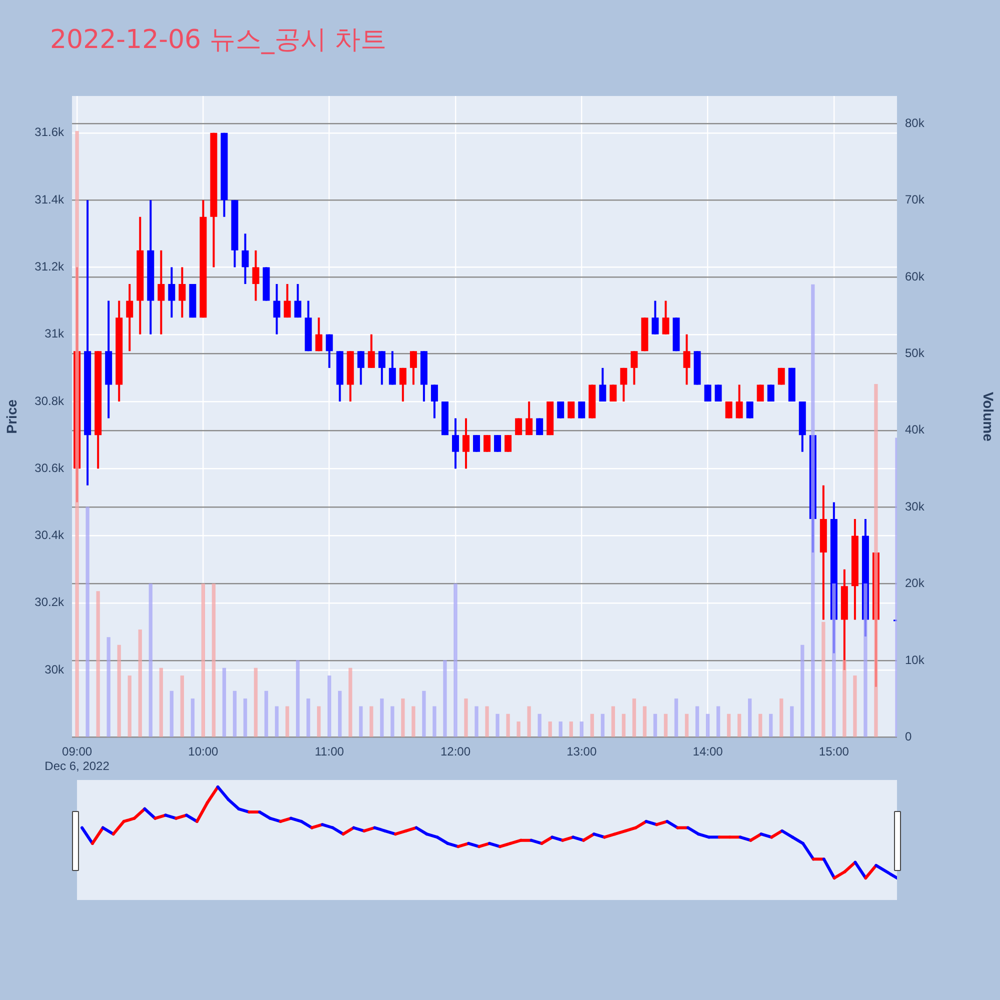 The image size is (1000, 1000). I want to click on y-tick-label: 31.6k, so click(49, 132).